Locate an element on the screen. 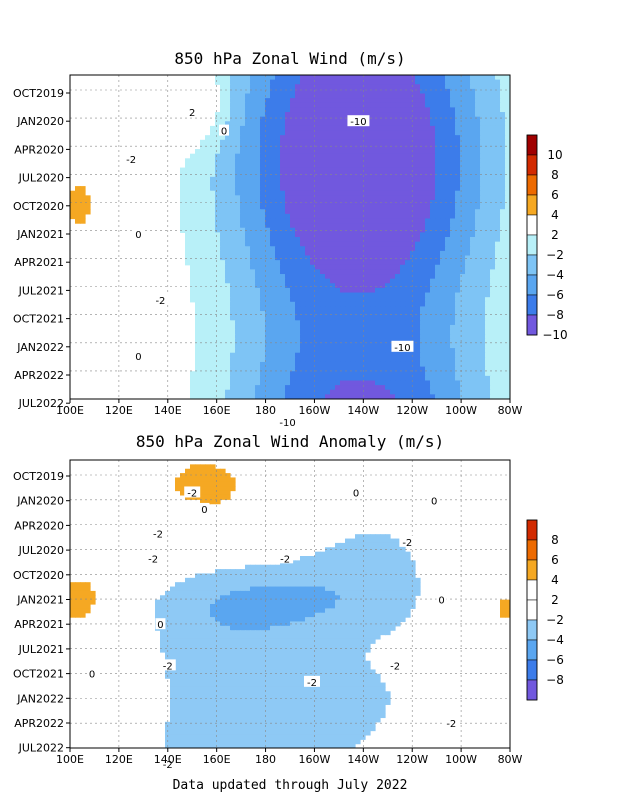 The height and width of the screenshot is (800, 618). top-colorbar-swatch is located at coordinates (532, 325).